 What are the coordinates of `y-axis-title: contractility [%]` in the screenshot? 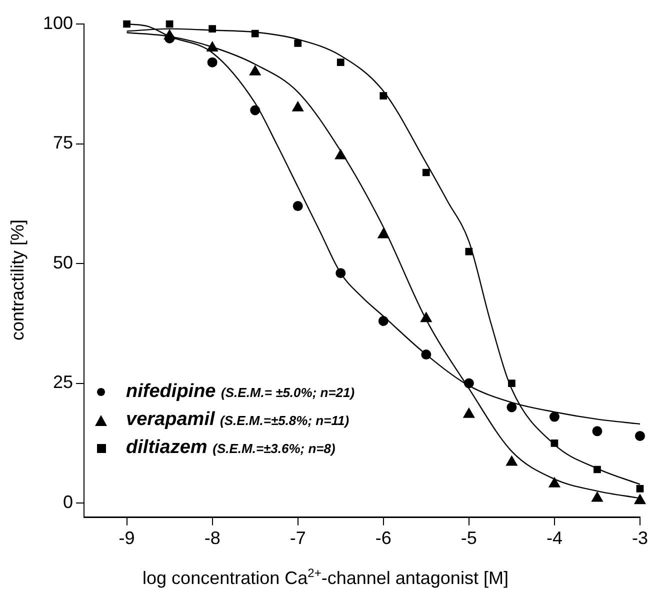 It's located at (18, 280).